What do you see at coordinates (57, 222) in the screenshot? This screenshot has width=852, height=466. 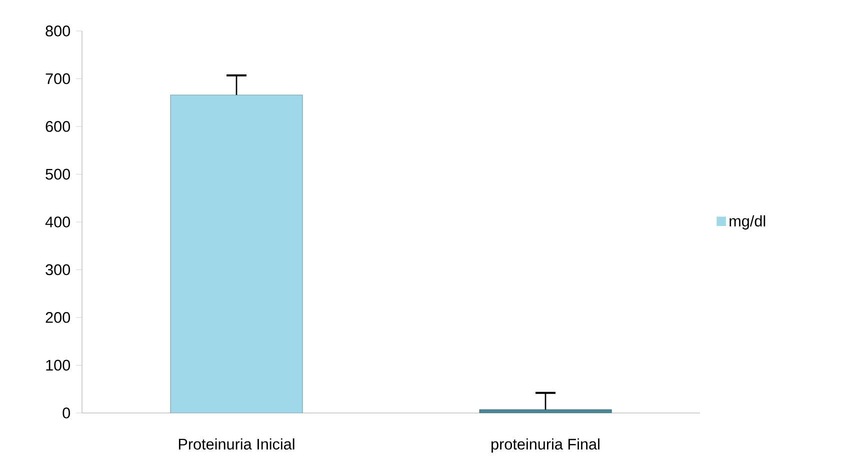 I see `y-tick-label: 400` at bounding box center [57, 222].